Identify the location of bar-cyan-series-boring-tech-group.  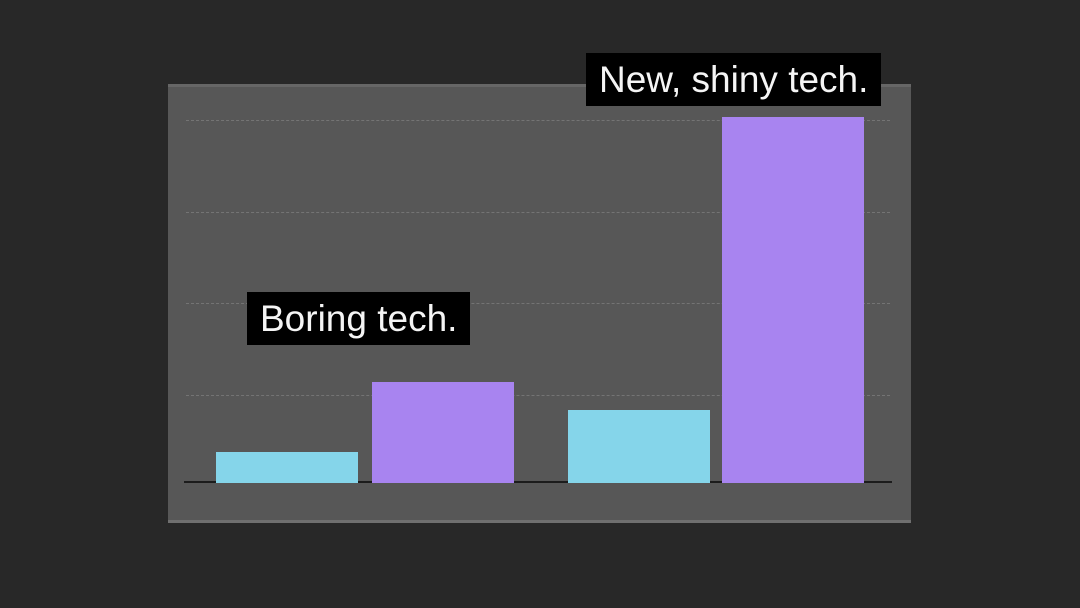
(287, 467).